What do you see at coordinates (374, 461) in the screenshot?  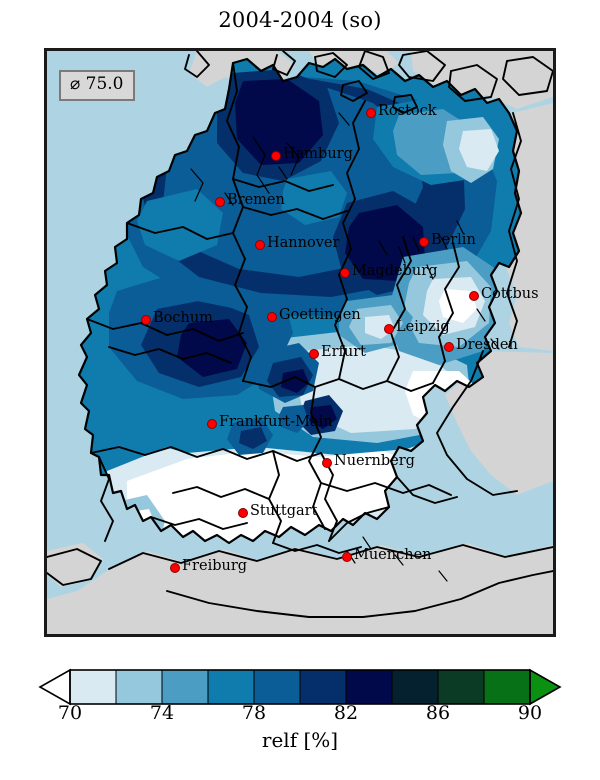 I see `city-label: Nuernberg` at bounding box center [374, 461].